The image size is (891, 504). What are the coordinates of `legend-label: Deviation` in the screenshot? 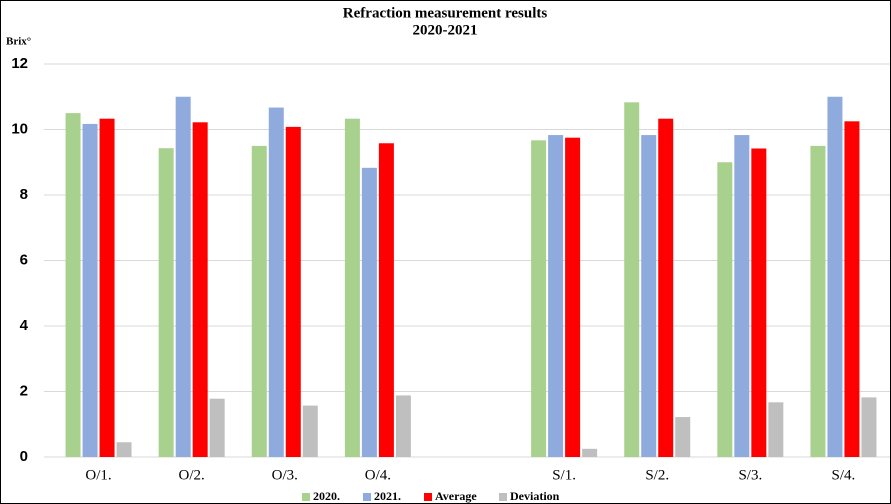 It's located at (535, 496).